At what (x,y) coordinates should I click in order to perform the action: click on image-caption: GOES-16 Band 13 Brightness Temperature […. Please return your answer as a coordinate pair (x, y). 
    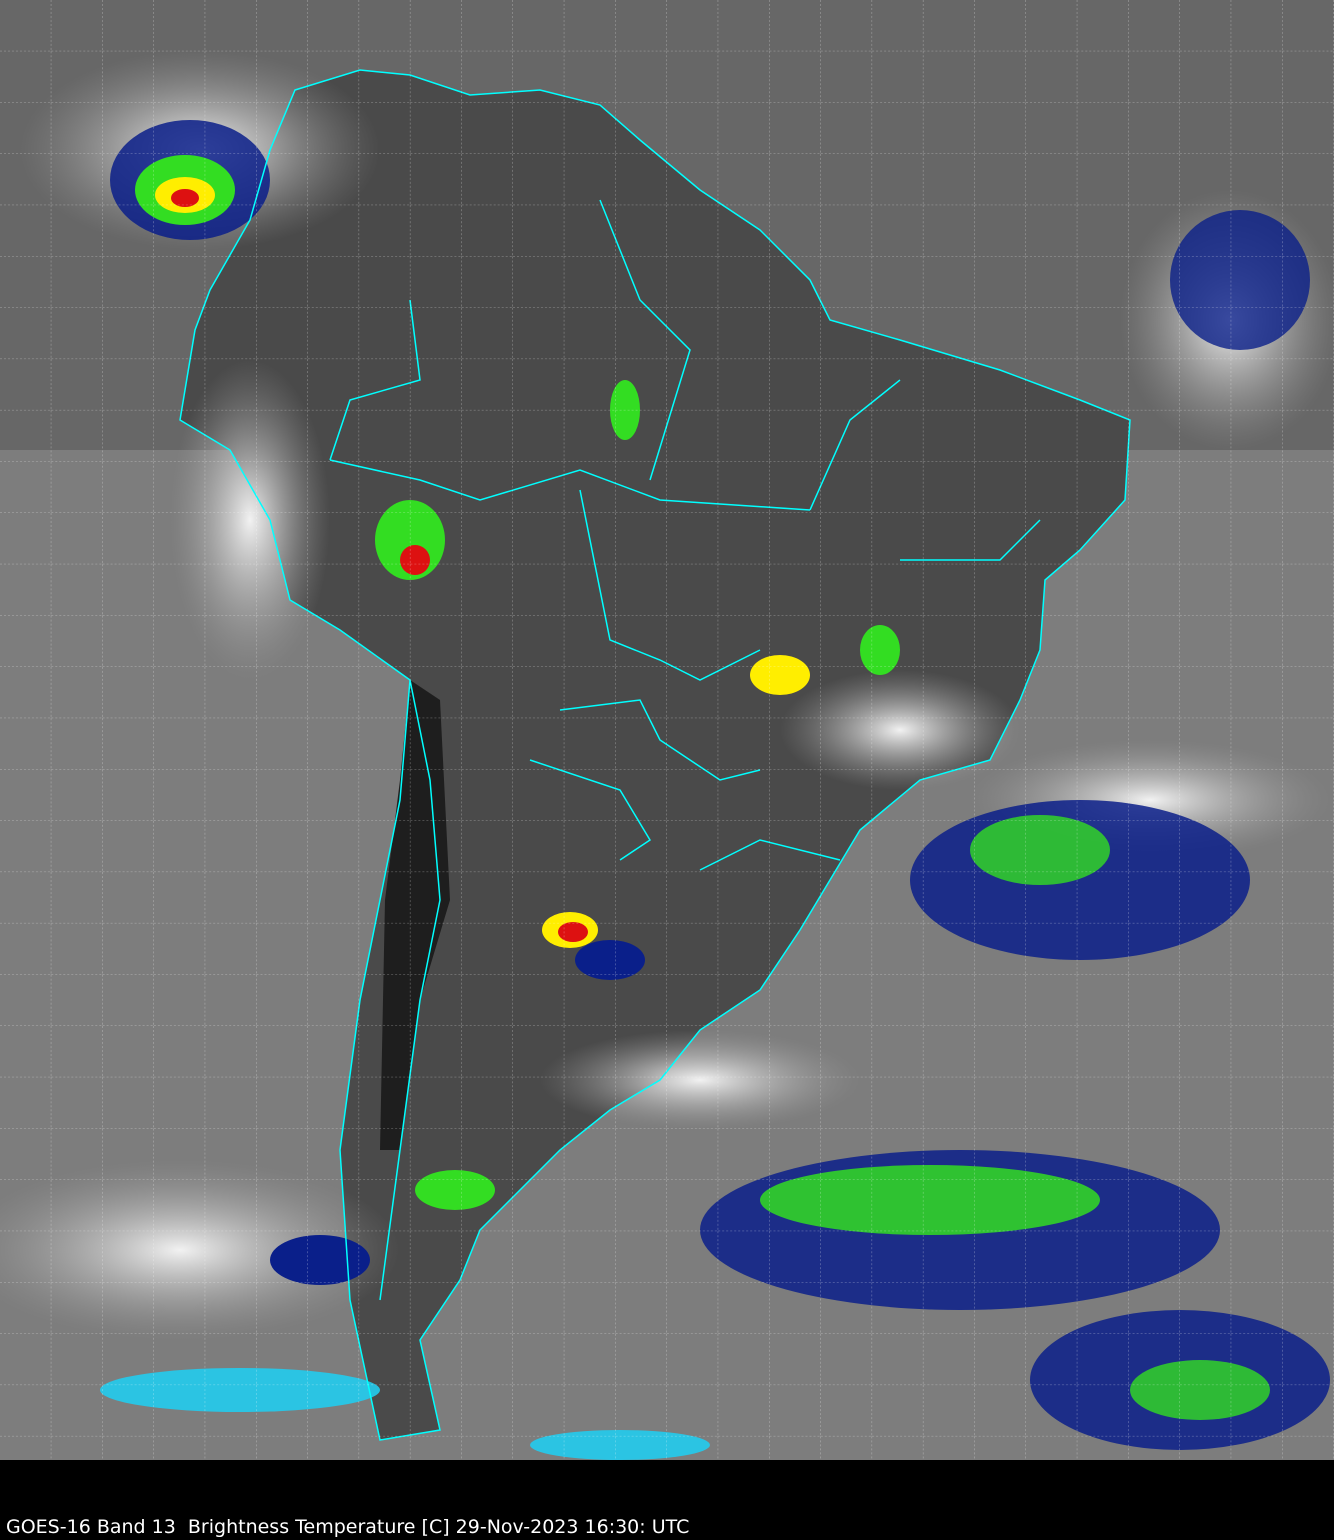
    Looking at the image, I should click on (348, 1527).